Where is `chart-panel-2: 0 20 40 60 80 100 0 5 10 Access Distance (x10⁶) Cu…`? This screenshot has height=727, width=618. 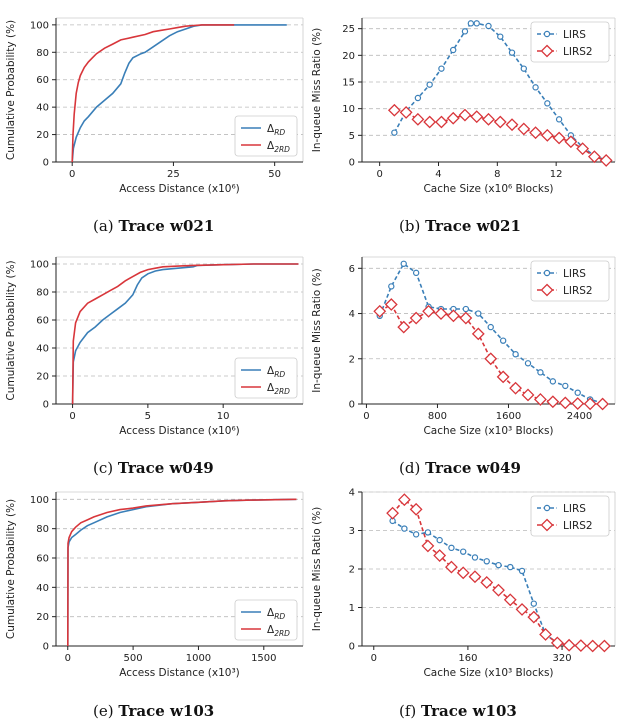
chart-panel-2: 0 20 40 60 80 100 0 5 10 Access Distance (x10⁶) Cu… is located at coordinates (154, 346).